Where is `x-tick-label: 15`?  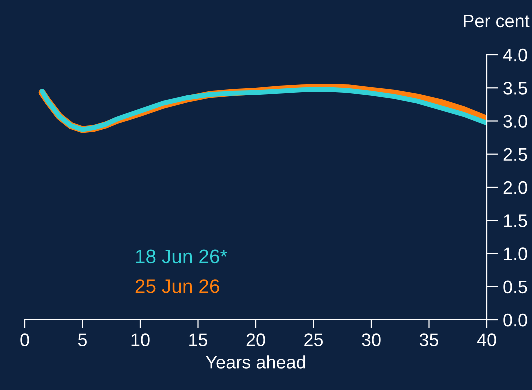
x-tick-label: 15 is located at coordinates (199, 340).